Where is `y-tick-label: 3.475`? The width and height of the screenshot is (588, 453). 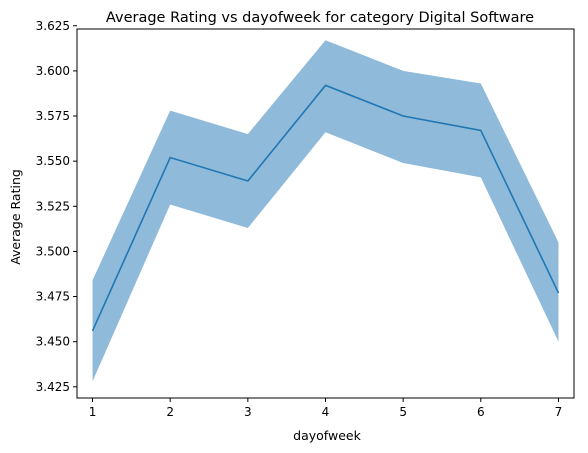 y-tick-label: 3.475 is located at coordinates (53, 297).